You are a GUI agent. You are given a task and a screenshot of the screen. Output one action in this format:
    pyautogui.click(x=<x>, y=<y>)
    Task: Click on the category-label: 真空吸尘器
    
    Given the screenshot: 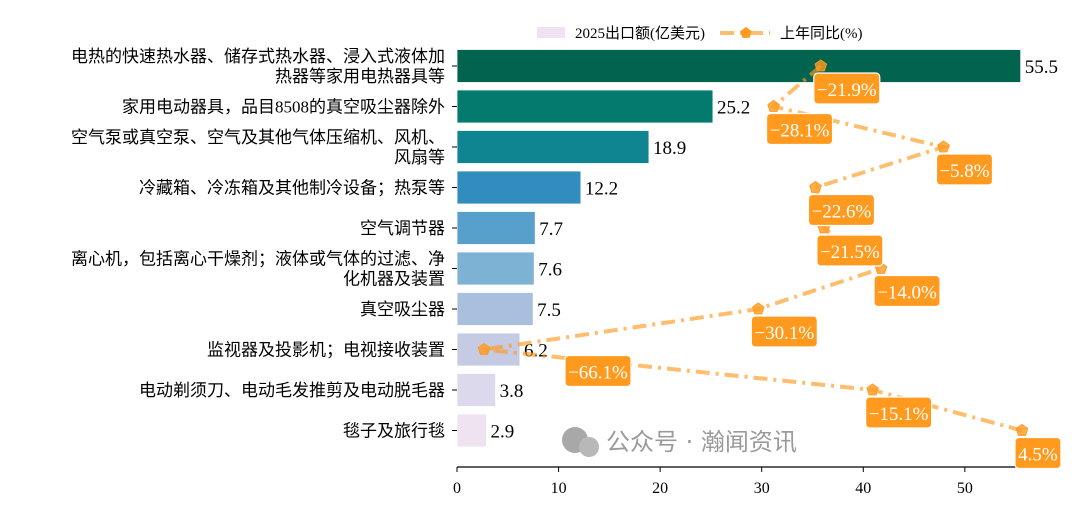 What is the action you would take?
    pyautogui.click(x=402, y=309)
    